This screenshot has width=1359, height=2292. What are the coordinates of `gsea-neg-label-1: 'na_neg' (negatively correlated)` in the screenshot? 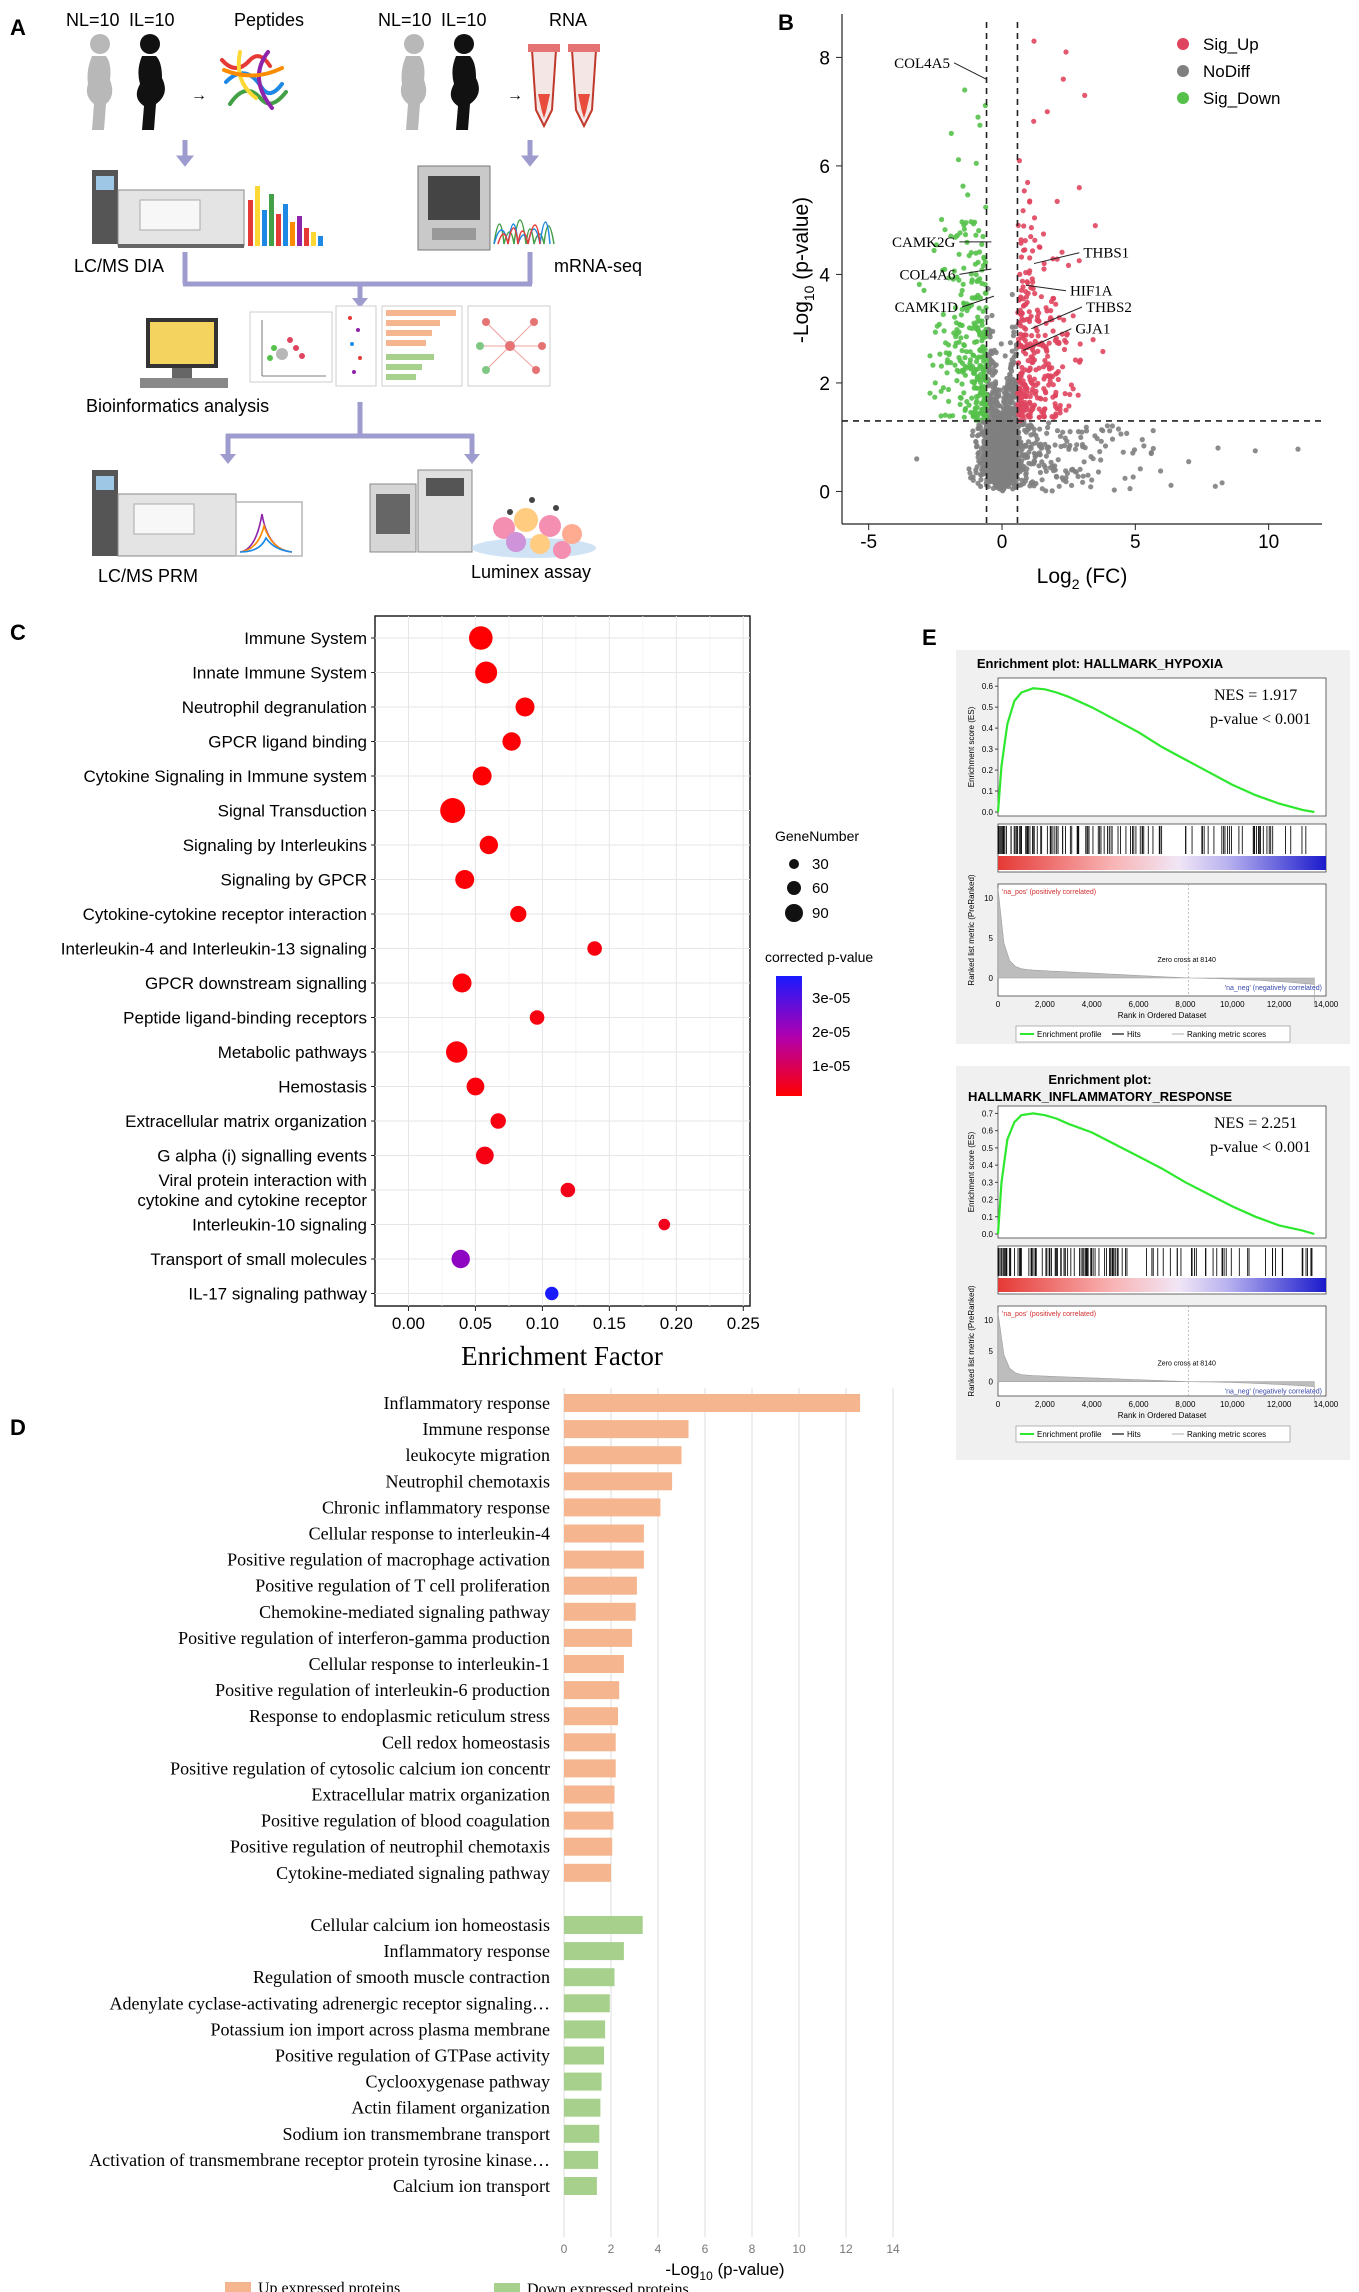 It's located at (1273, 1392).